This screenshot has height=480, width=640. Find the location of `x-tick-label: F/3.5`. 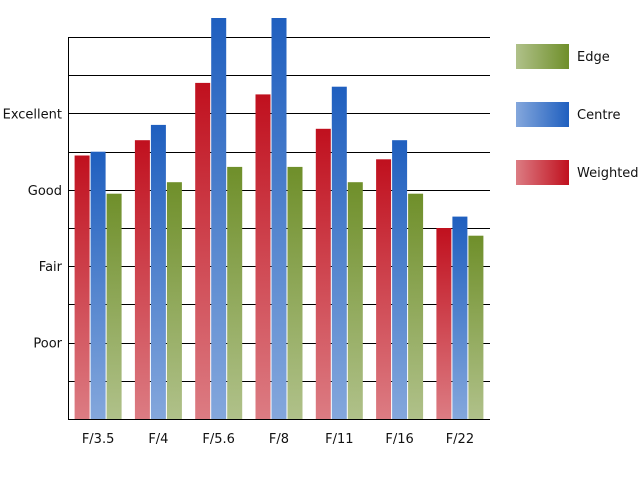

x-tick-label: F/3.5 is located at coordinates (98, 439).